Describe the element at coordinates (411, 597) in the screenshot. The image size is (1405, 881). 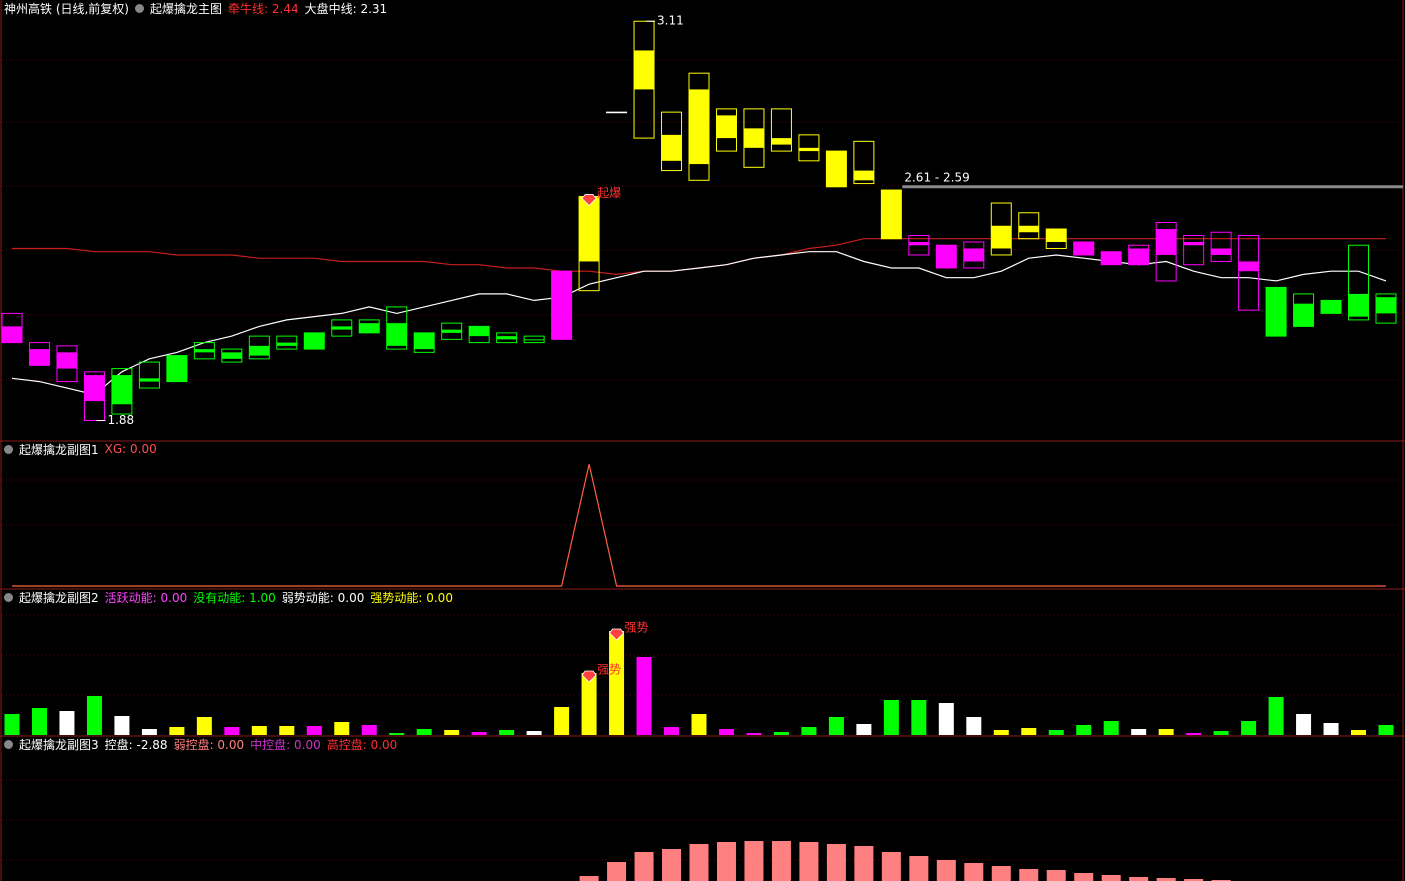
I see `legend-entry: 强势动能: 0.00` at that location.